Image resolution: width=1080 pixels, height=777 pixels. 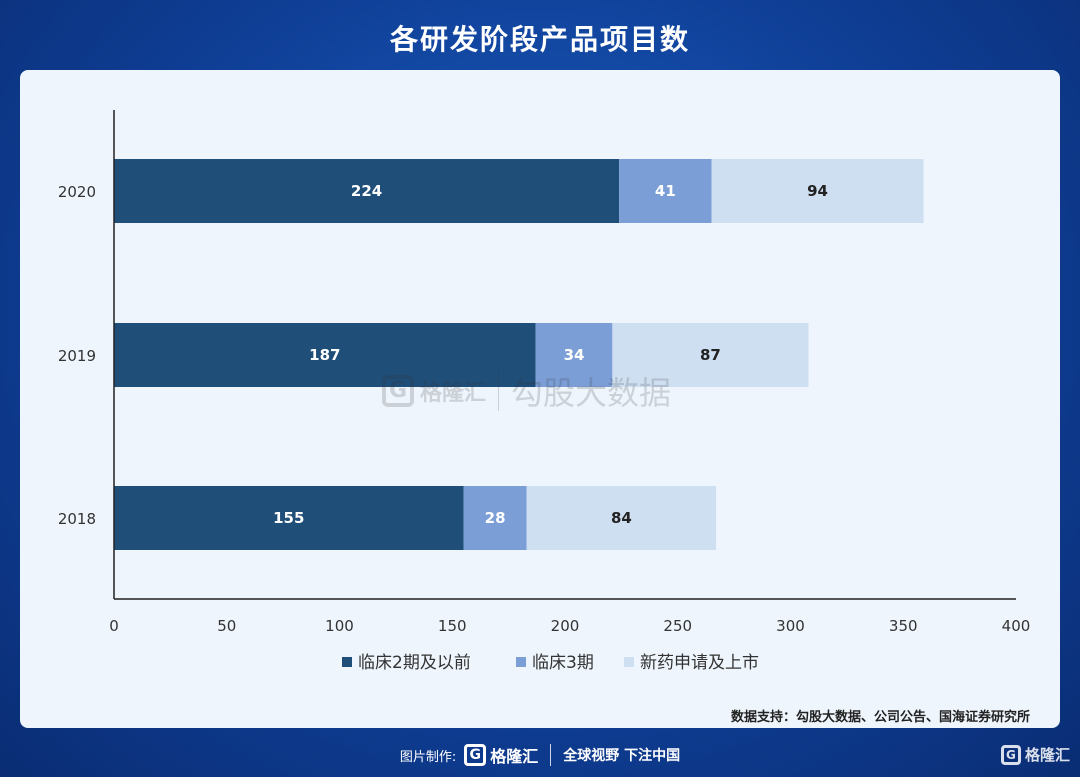 I want to click on watermark: G 格隆汇 勾股大数据, so click(x=526, y=391).